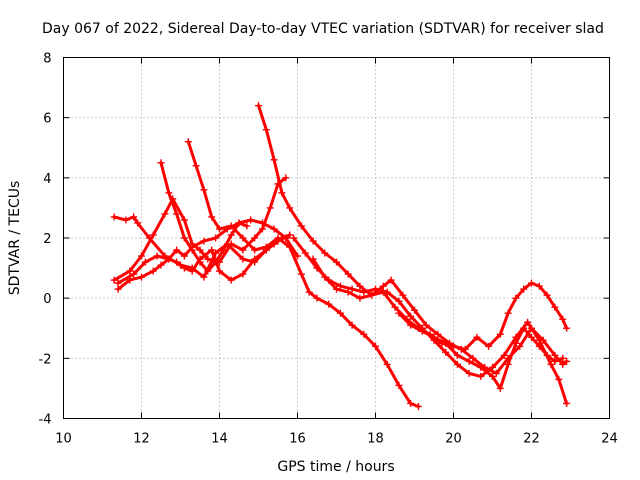 This screenshot has width=640, height=480. Describe the element at coordinates (63, 439) in the screenshot. I see `x-tick-label: 10` at that location.